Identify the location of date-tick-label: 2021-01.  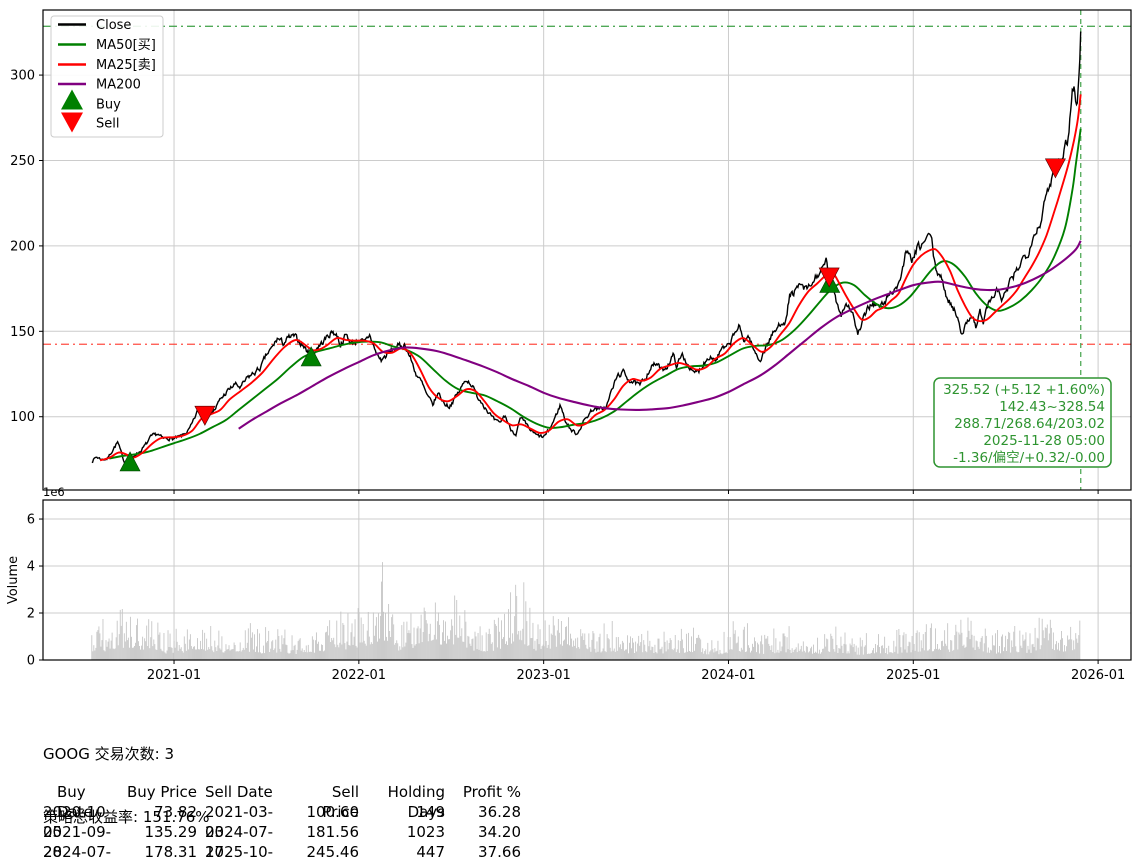
(174, 675).